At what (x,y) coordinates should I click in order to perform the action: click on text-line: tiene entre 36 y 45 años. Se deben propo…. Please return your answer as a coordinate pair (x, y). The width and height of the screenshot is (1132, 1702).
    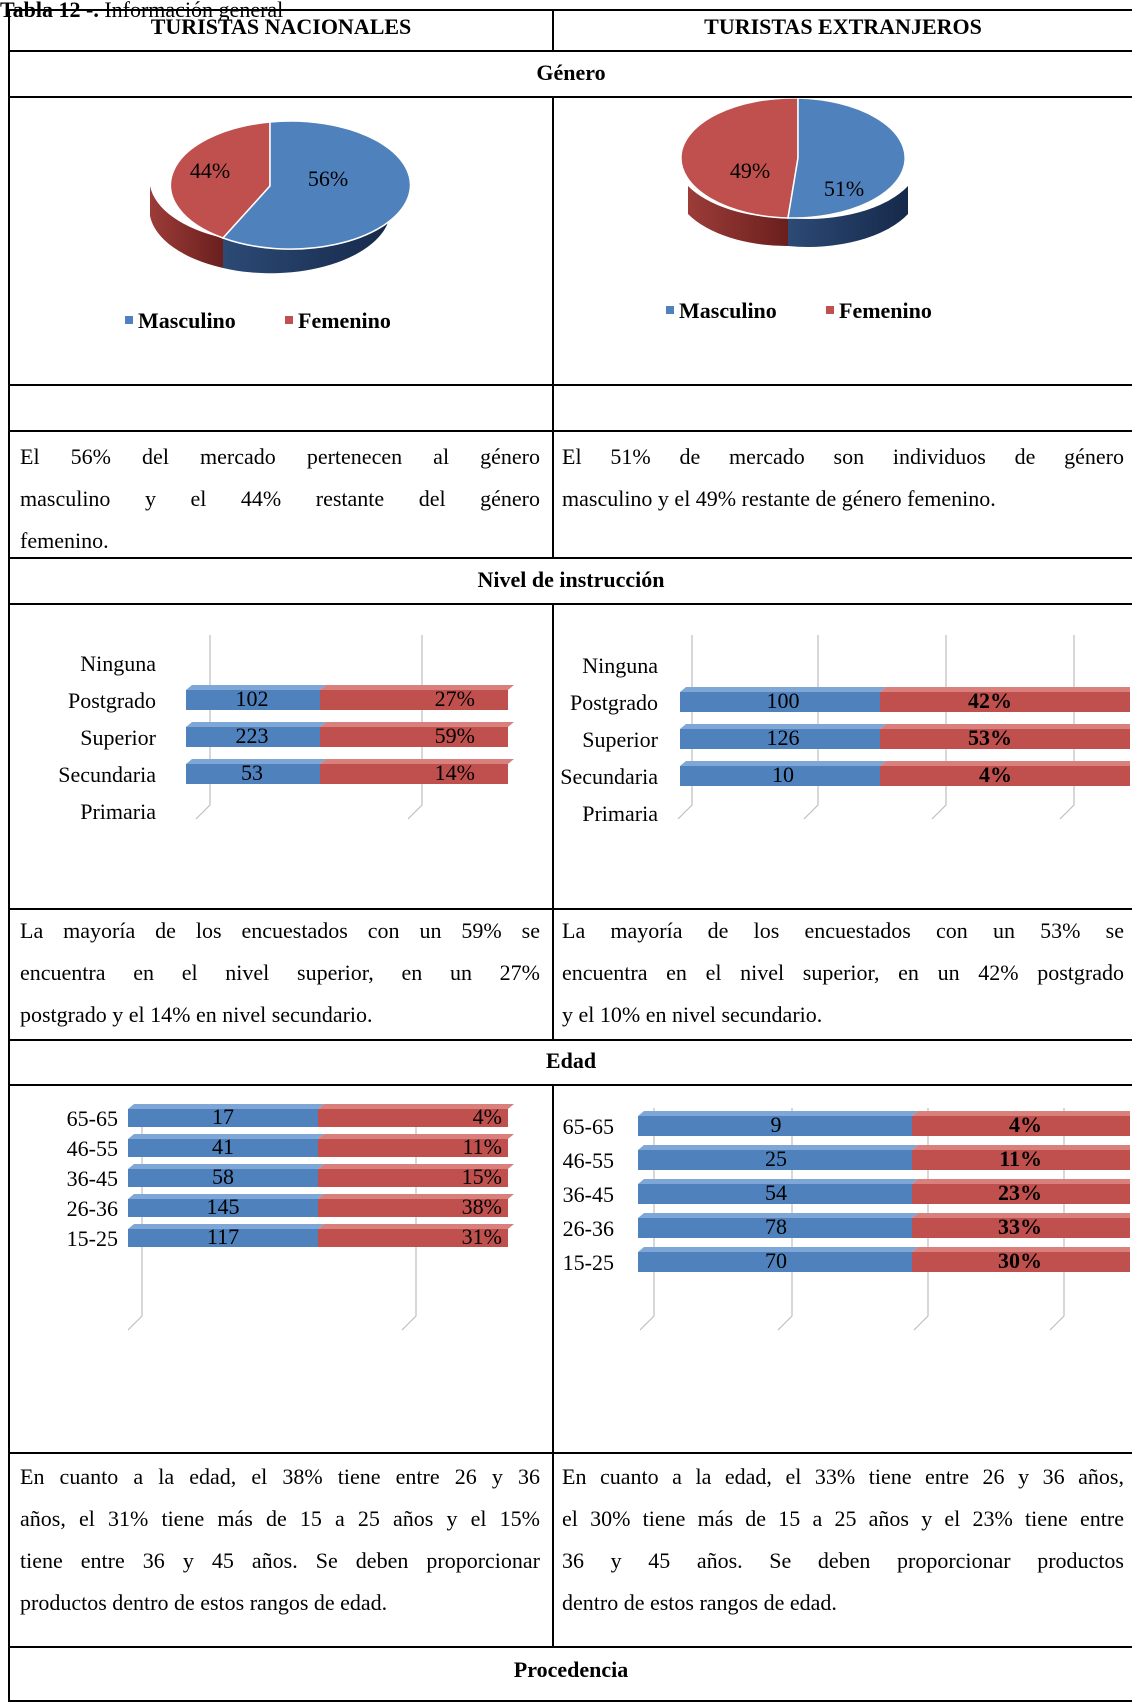
    Looking at the image, I should click on (280, 1560).